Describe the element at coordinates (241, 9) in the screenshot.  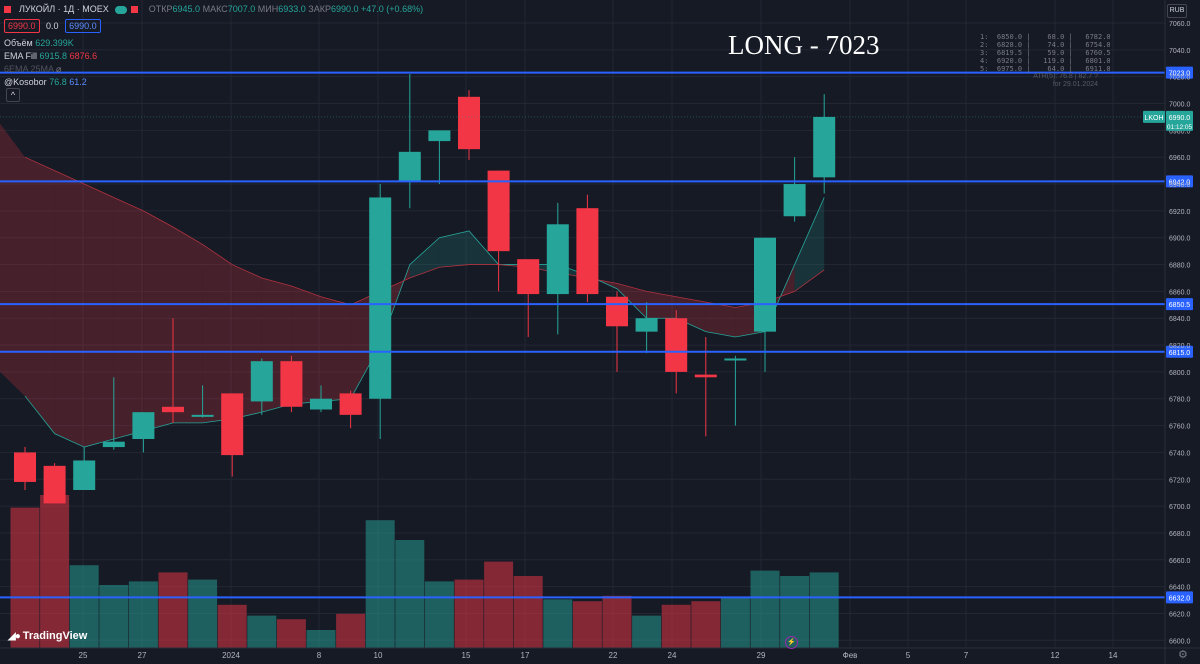
I see `high-value: 7007.0` at that location.